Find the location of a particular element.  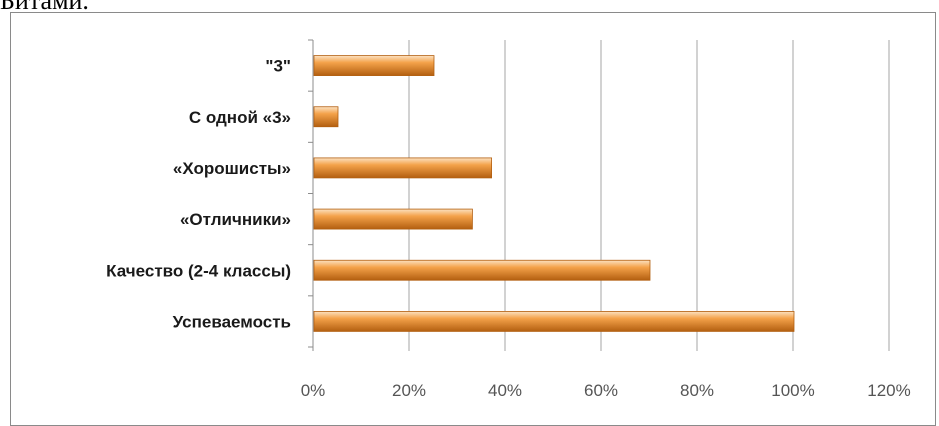

category-label: Качество (2-4 классы) is located at coordinates (198, 270).